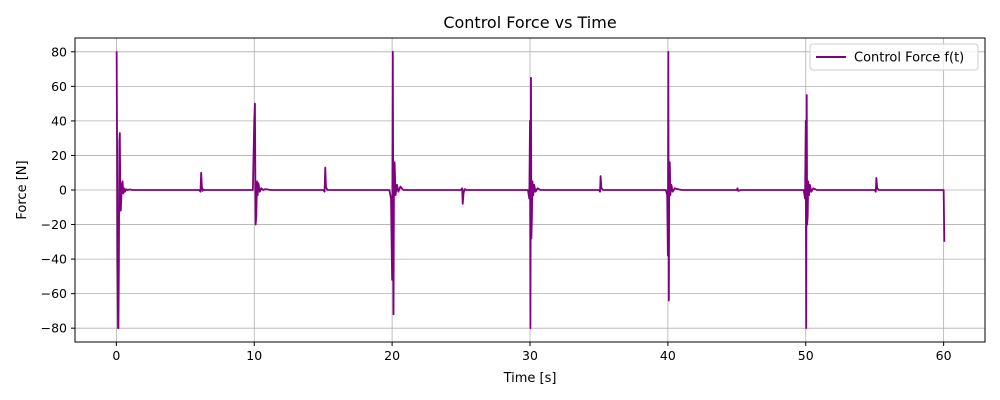 Image resolution: width=1000 pixels, height=400 pixels. Describe the element at coordinates (530, 355) in the screenshot. I see `x-tick-label: 30` at that location.